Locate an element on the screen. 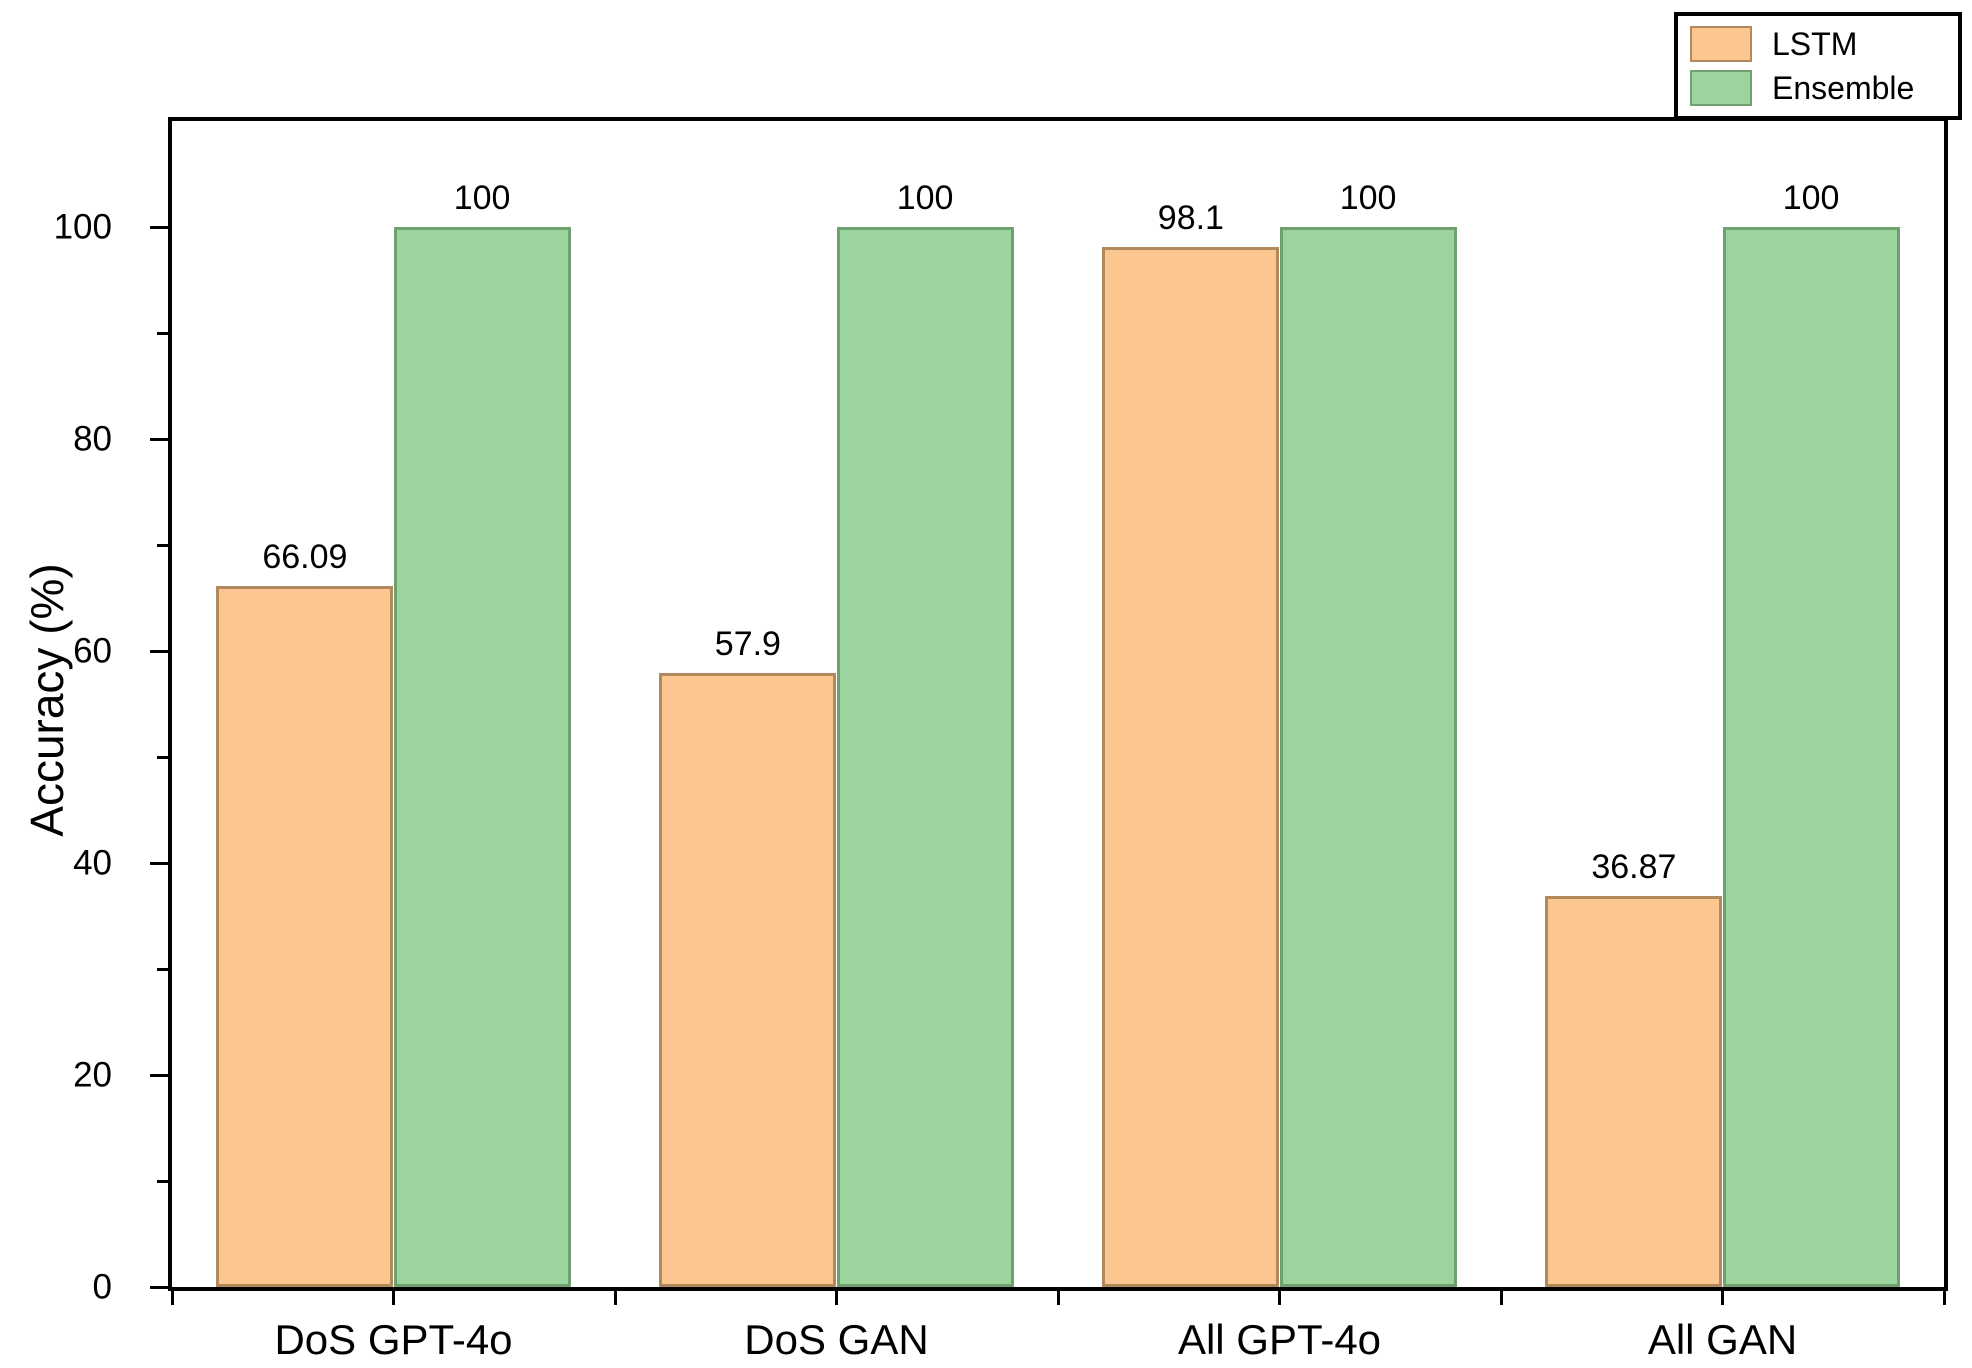  bar-lstm-all-gan is located at coordinates (1634, 1091).